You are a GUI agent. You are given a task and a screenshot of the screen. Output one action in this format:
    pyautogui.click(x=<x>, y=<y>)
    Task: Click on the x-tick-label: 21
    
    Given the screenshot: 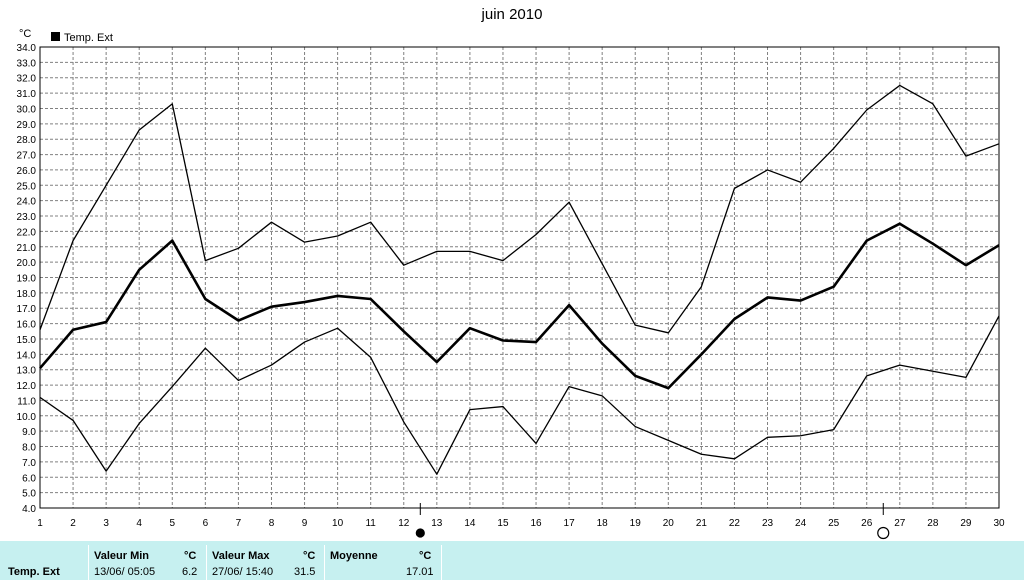 What is the action you would take?
    pyautogui.click(x=702, y=523)
    